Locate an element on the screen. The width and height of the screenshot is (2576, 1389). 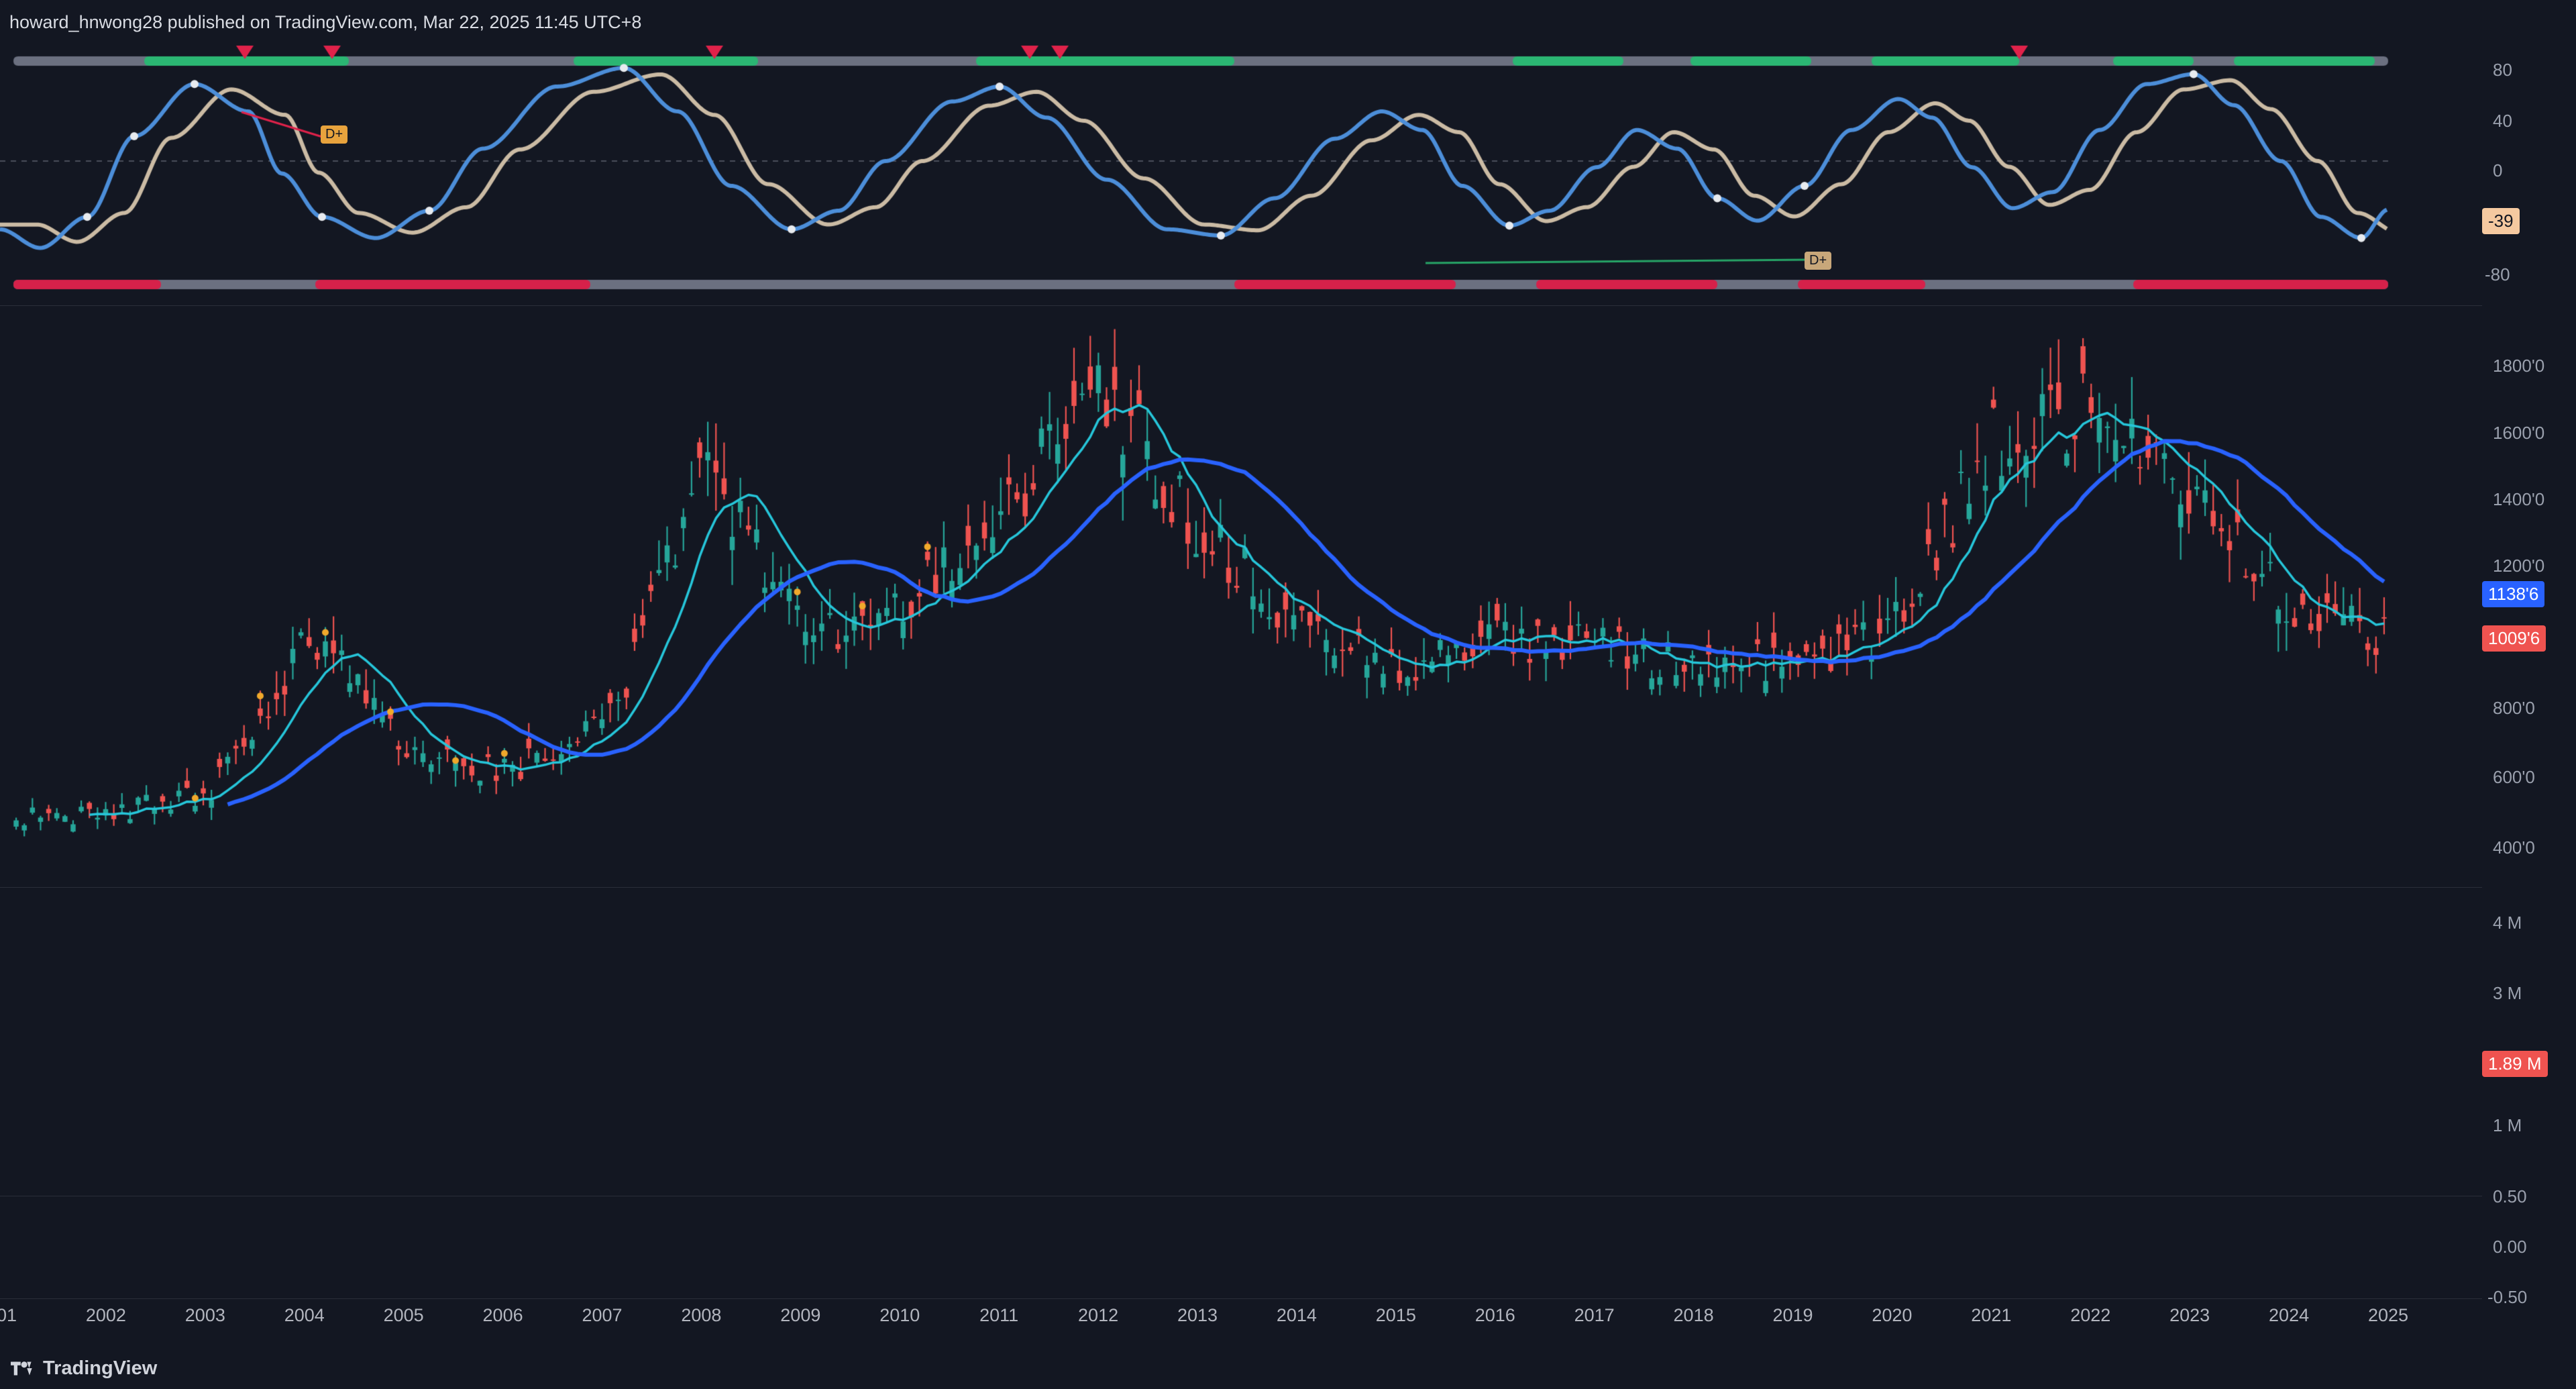
x-tick-2025: 2025 is located at coordinates (2388, 1315).